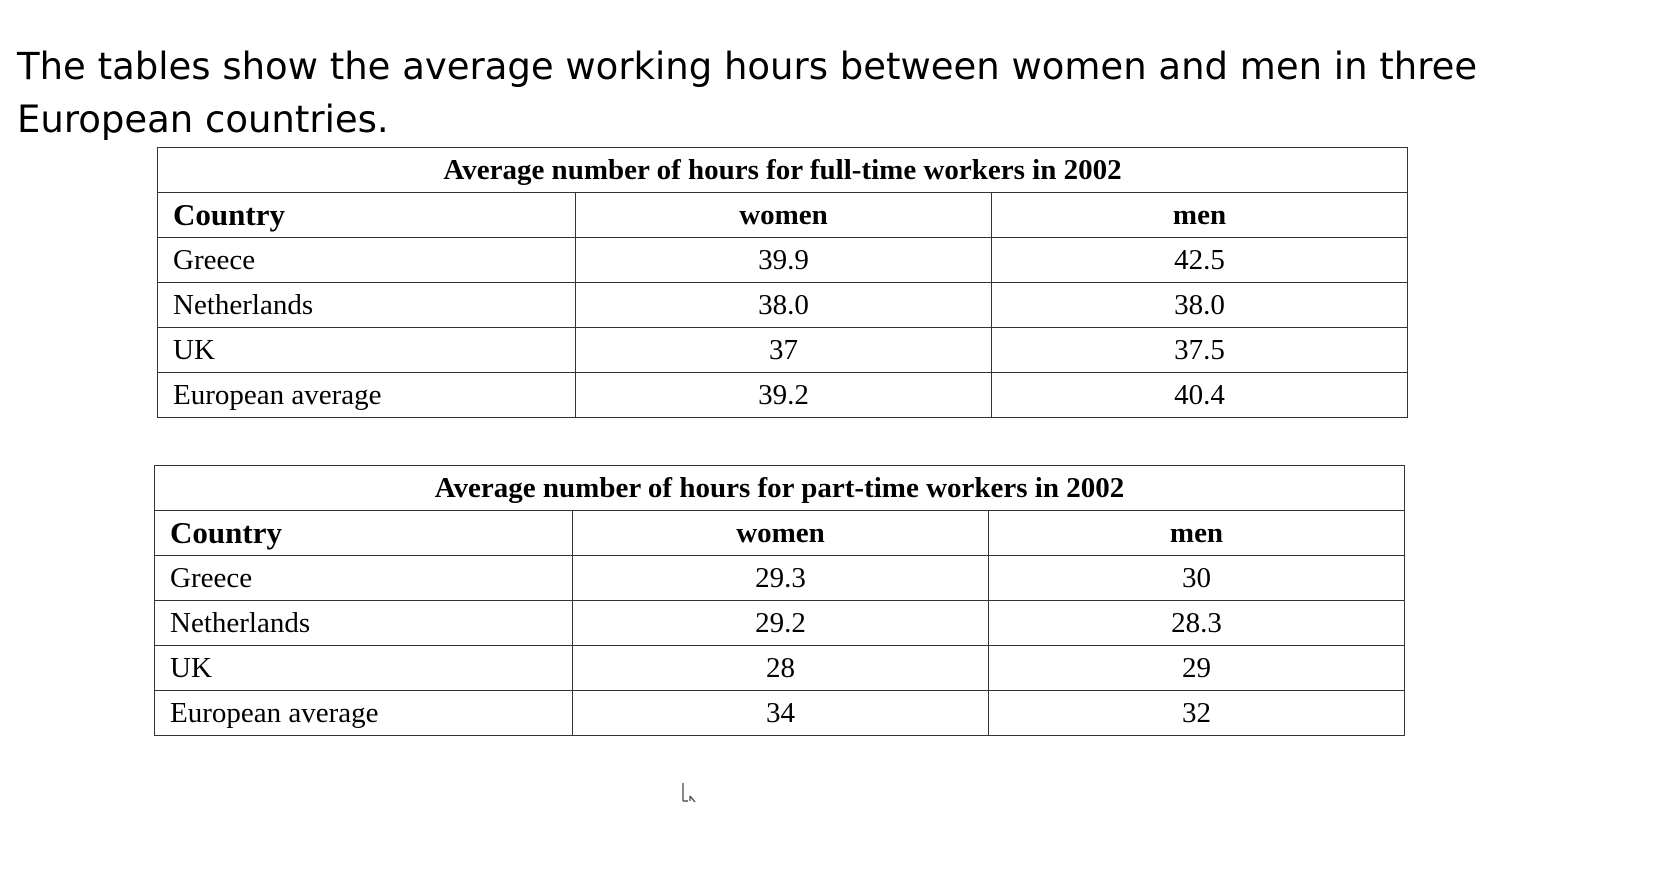 The image size is (1665, 888). What do you see at coordinates (1199, 260) in the screenshot?
I see `men-hours-cell: 42.5` at bounding box center [1199, 260].